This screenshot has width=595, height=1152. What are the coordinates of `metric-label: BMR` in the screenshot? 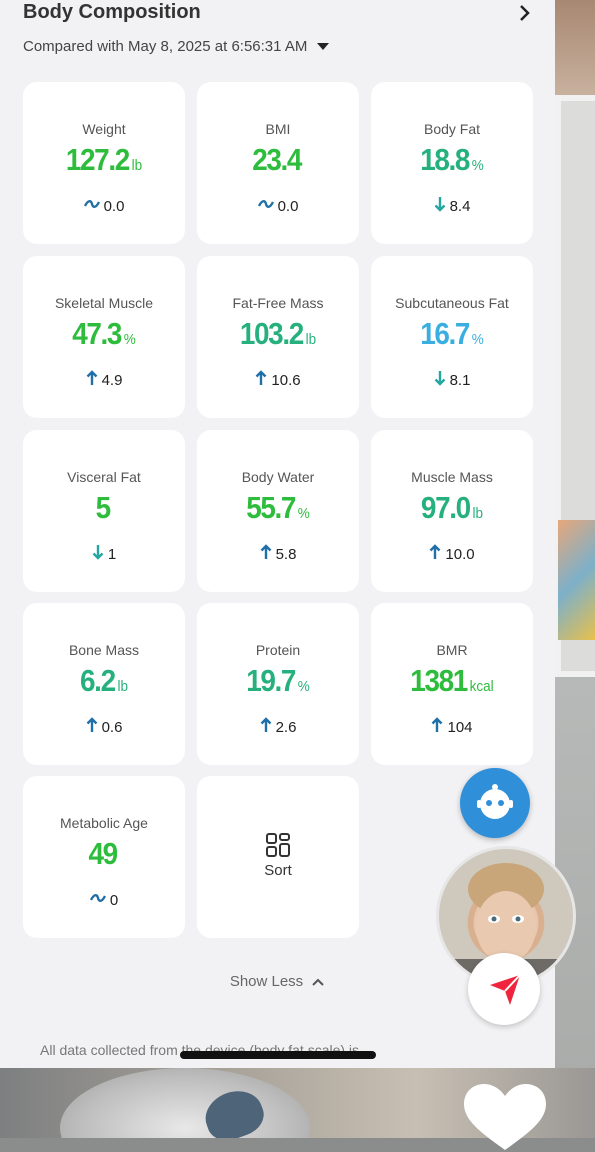 It's located at (452, 650).